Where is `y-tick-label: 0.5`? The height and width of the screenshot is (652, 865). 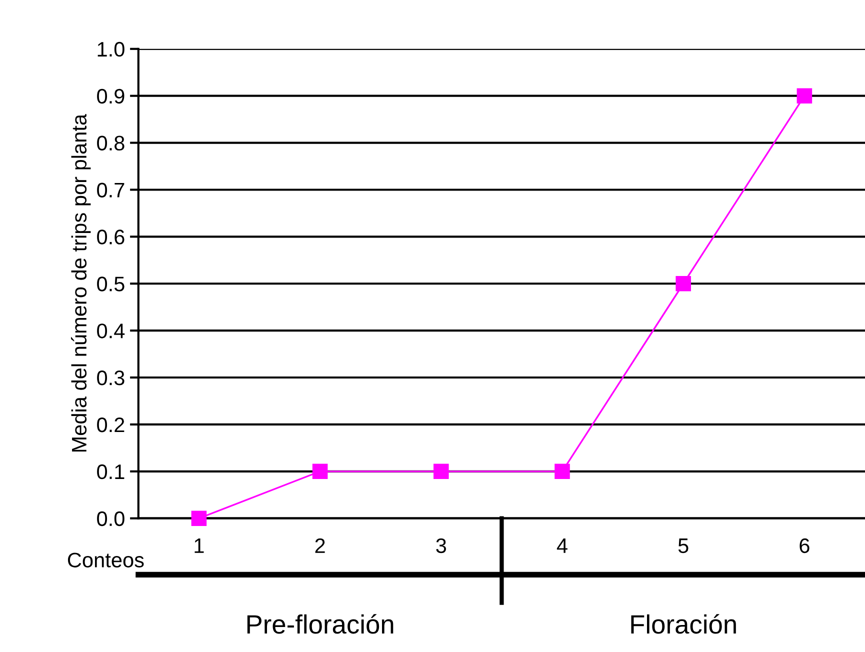 y-tick-label: 0.5 is located at coordinates (110, 284).